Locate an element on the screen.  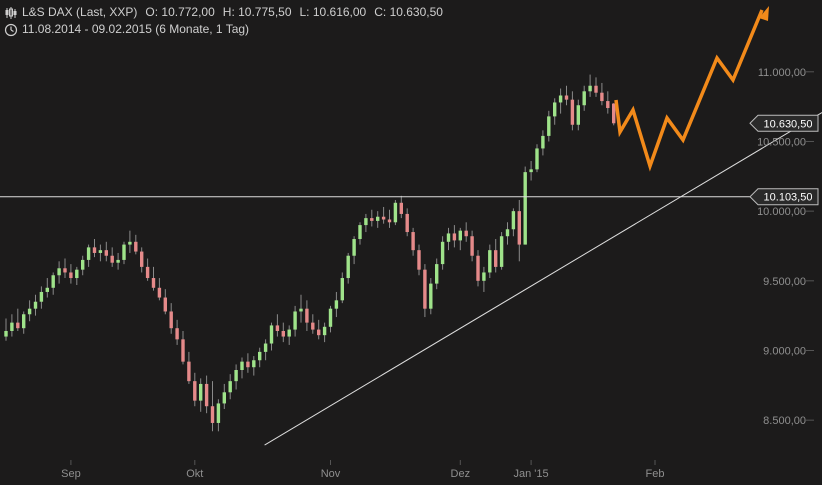
clock-icon is located at coordinates (11, 29).